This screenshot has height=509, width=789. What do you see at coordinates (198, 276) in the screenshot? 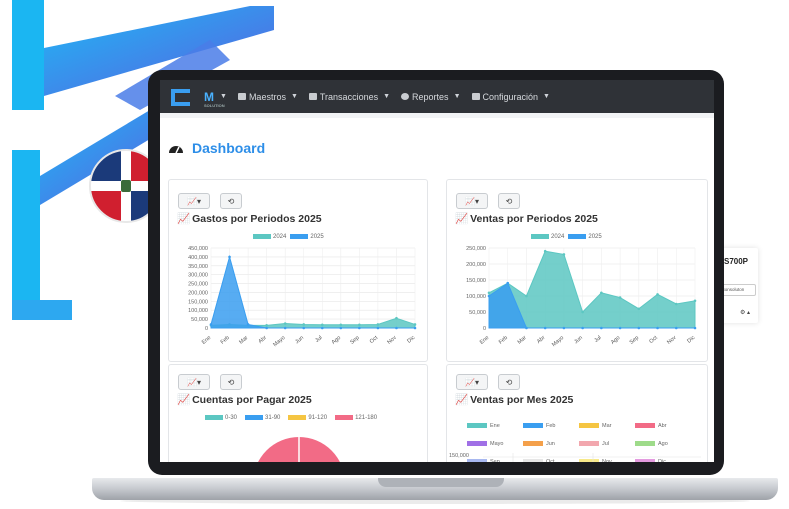
I see `y-tick-label: 300,000` at bounding box center [198, 276].